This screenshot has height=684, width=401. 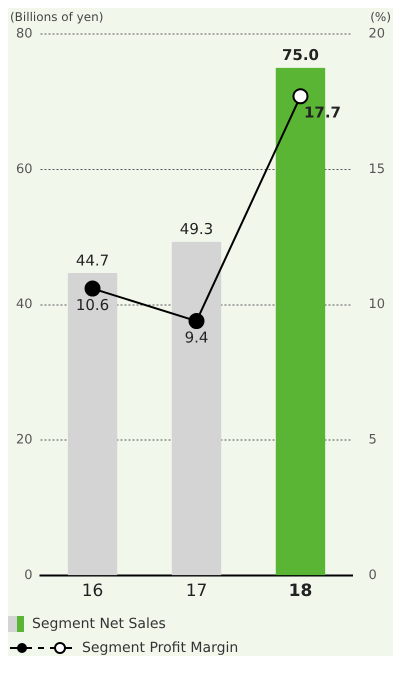 I want to click on y-tick-label: 0, so click(x=28, y=575).